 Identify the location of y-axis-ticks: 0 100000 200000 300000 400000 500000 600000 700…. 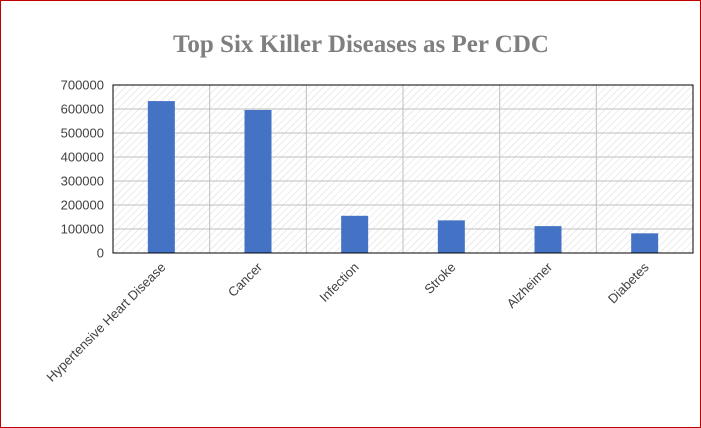
(82, 169).